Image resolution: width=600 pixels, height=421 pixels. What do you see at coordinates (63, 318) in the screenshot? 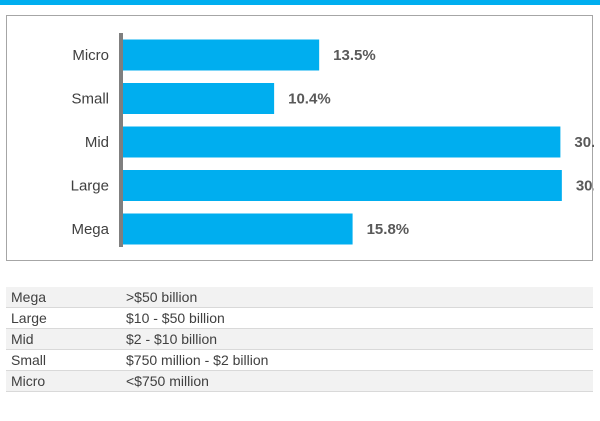
I see `size-name-cell: Large` at bounding box center [63, 318].